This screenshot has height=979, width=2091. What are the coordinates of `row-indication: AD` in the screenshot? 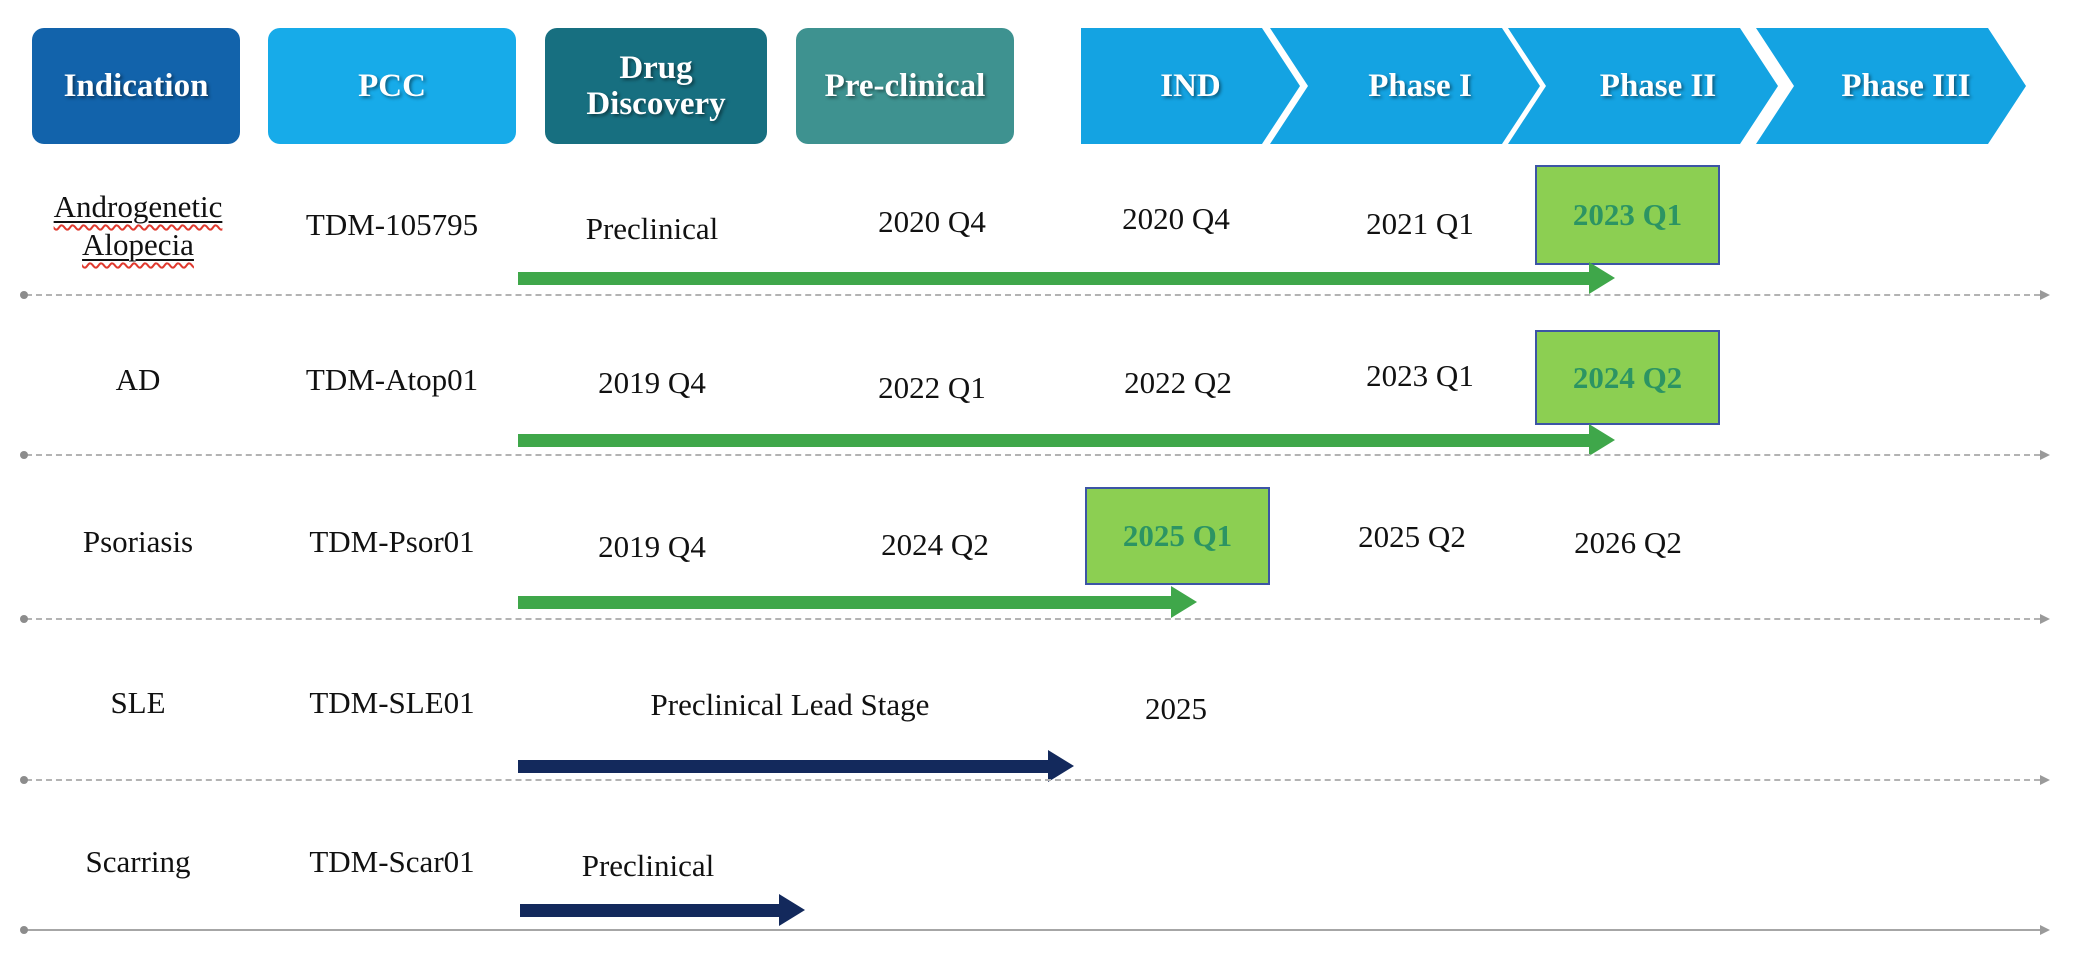 It's located at (138, 379).